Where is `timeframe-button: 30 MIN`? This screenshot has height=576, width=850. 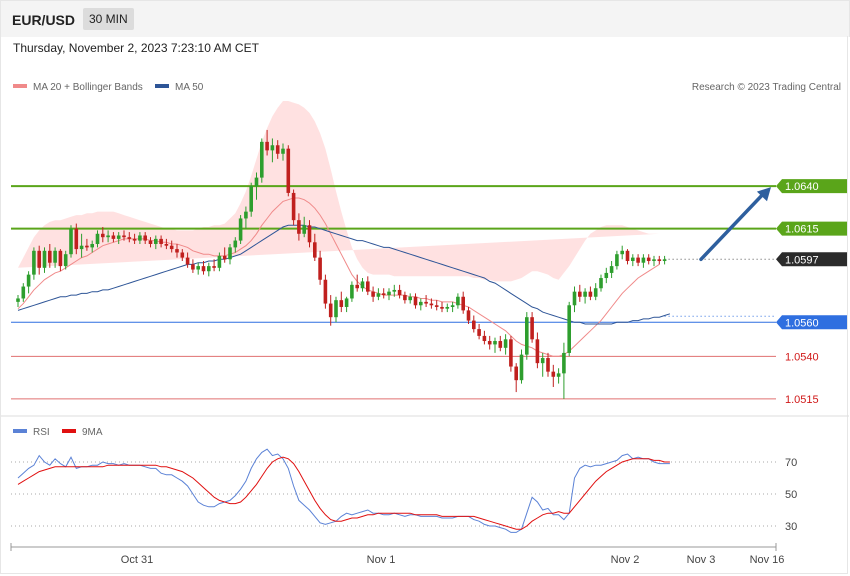 timeframe-button: 30 MIN is located at coordinates (108, 19).